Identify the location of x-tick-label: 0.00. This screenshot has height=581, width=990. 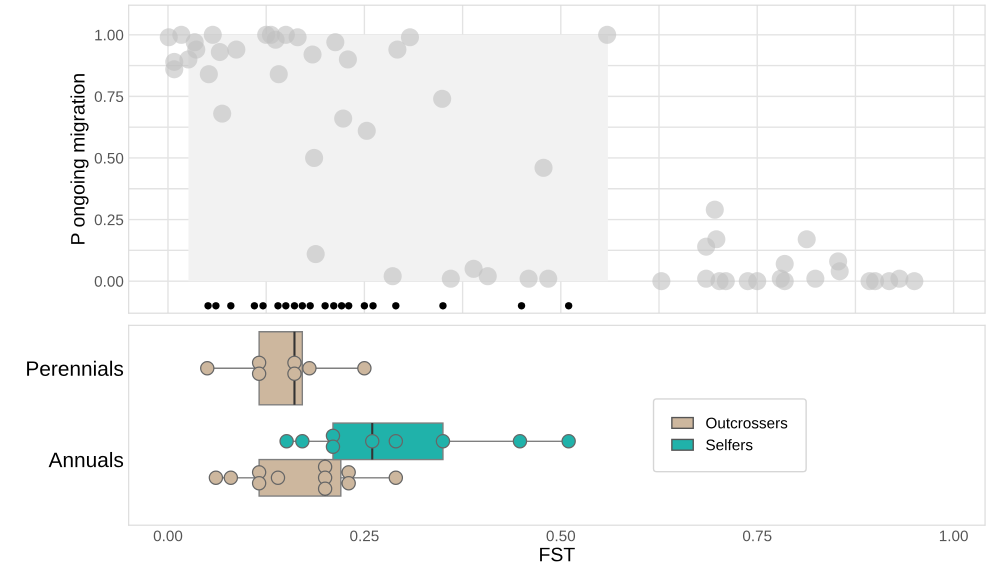
(168, 536).